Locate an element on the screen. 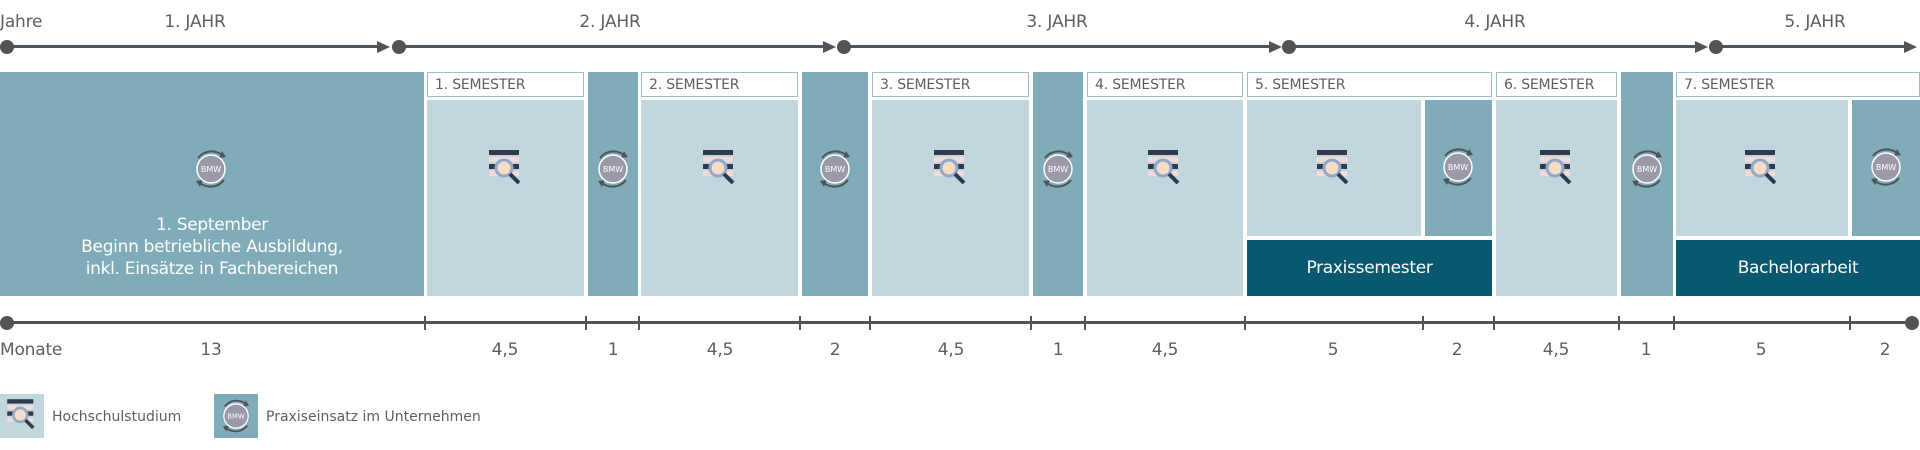 This screenshot has width=1920, height=450. legend-hochschule-swatch is located at coordinates (22, 416).